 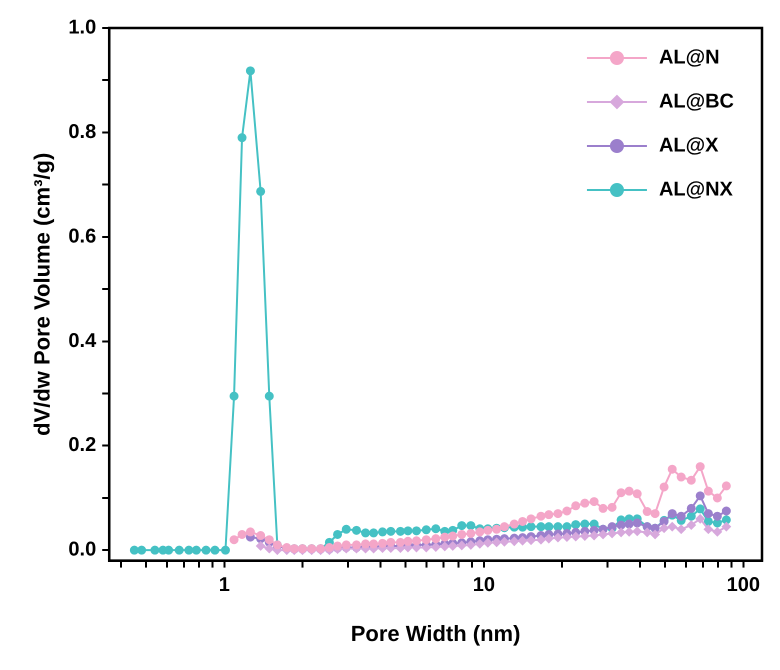 I want to click on y-tick-label: 0.2, so click(x=82, y=445).